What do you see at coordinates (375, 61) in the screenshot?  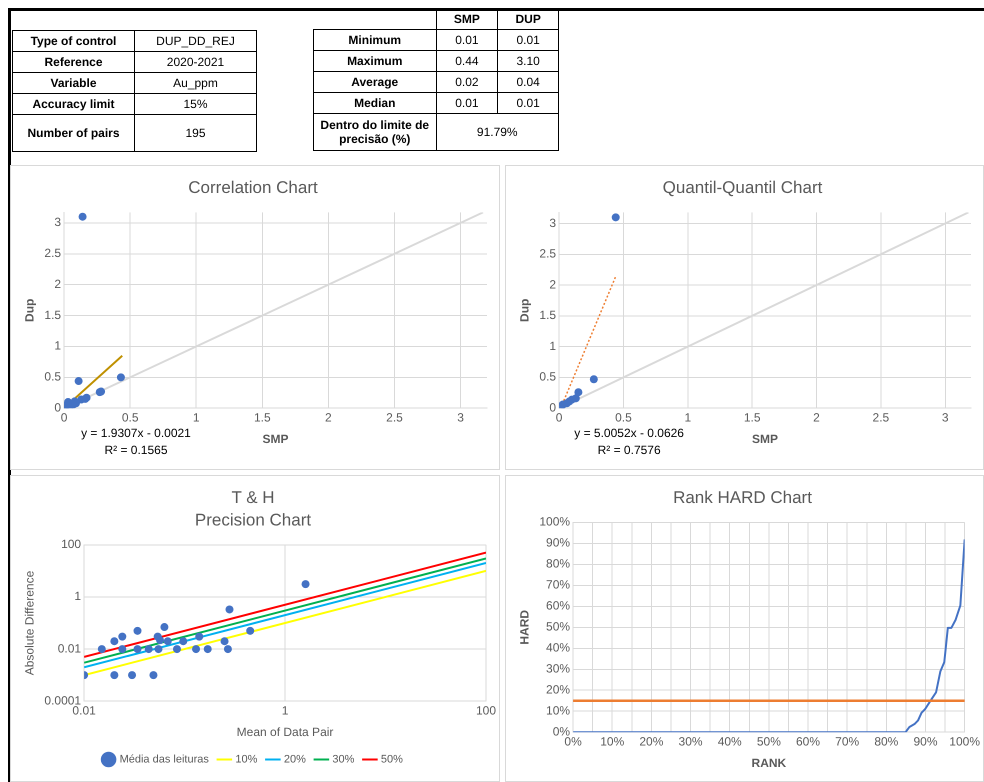 I see `text: Maximum` at bounding box center [375, 61].